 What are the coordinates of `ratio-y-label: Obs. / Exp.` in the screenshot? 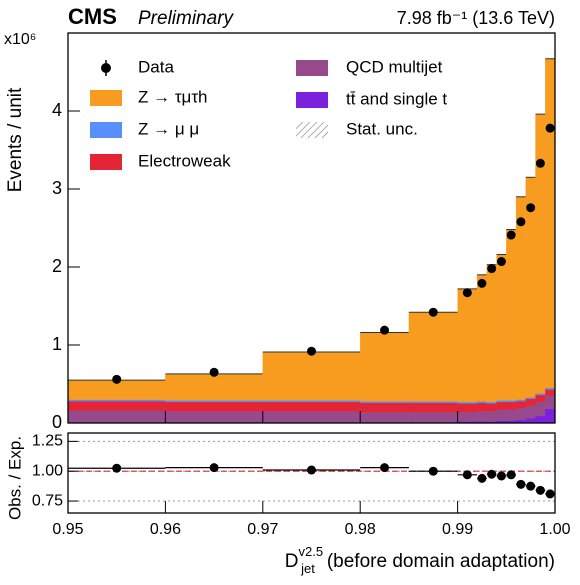 It's located at (14, 478).